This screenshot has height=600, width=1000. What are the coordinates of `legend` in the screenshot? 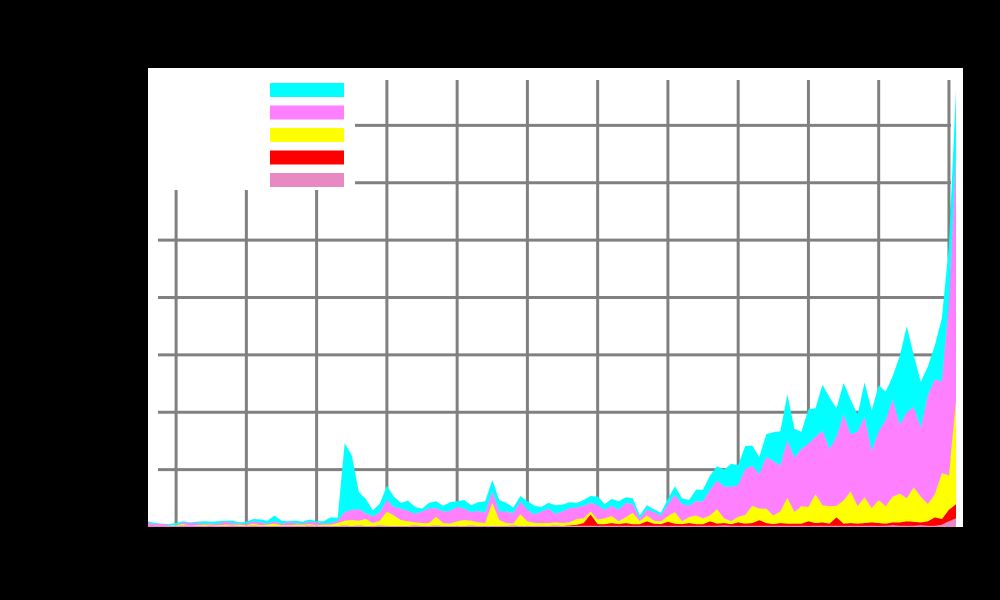 It's located at (255, 131).